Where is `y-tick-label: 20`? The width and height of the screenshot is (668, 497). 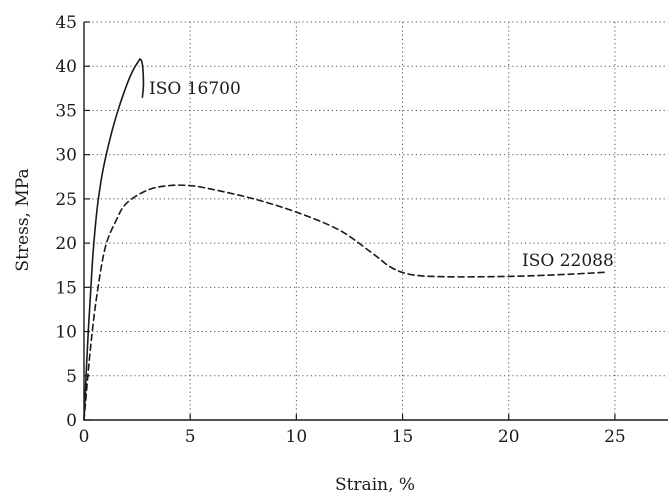 y-tick-label: 20 is located at coordinates (66, 244).